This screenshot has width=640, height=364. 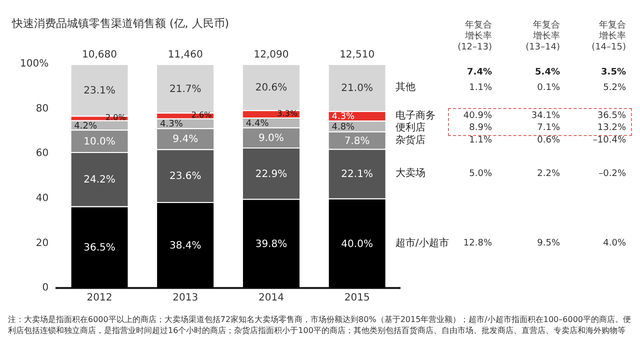 I want to click on x-tick-label: 2015, so click(x=357, y=298).